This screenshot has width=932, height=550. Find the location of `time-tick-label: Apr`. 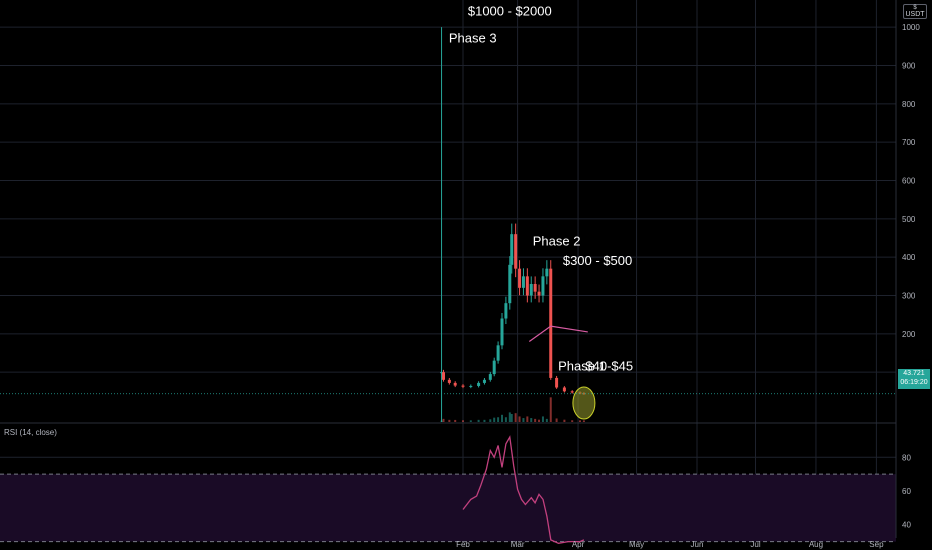

time-tick-label: Apr is located at coordinates (578, 544).